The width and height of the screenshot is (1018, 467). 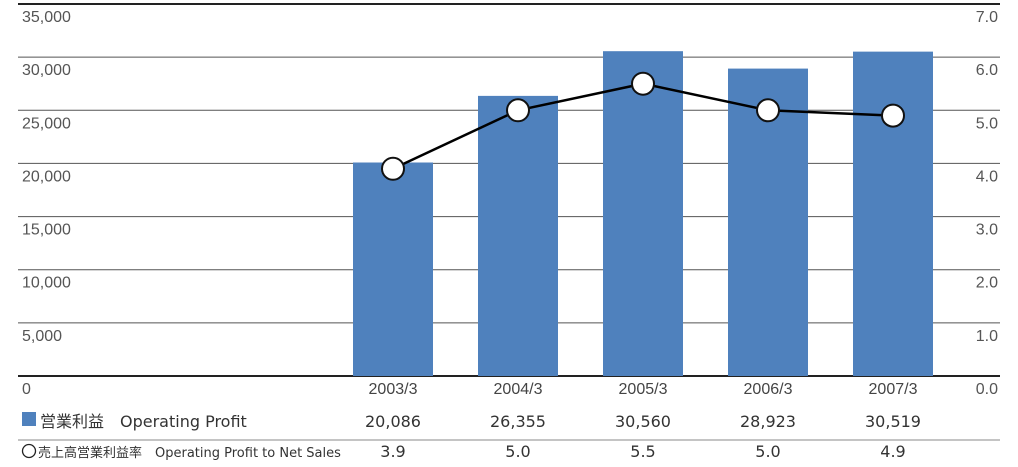 What do you see at coordinates (46, 17) in the screenshot?
I see `left-axis-tick-label: 35,000` at bounding box center [46, 17].